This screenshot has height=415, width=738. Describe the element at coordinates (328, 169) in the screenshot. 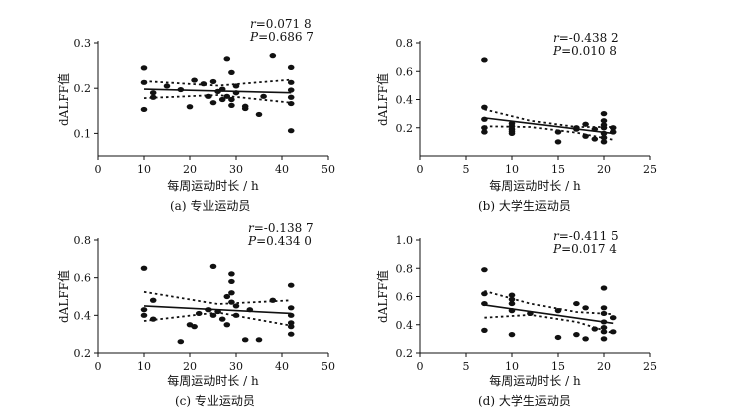

I see `x-tick-label: 50` at that location.